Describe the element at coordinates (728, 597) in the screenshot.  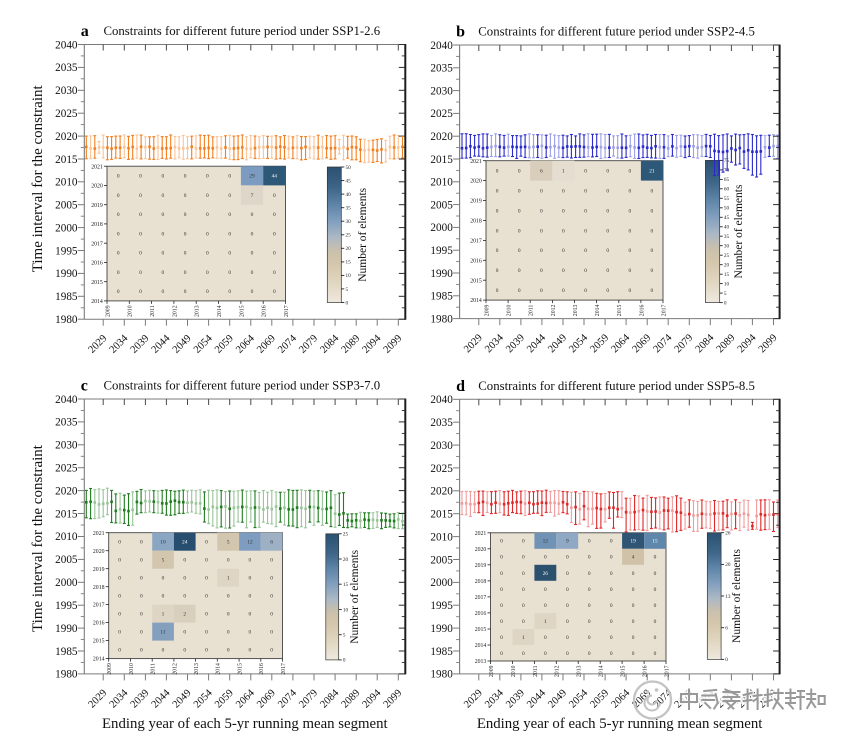
I see `svg-text: 13` at that location.